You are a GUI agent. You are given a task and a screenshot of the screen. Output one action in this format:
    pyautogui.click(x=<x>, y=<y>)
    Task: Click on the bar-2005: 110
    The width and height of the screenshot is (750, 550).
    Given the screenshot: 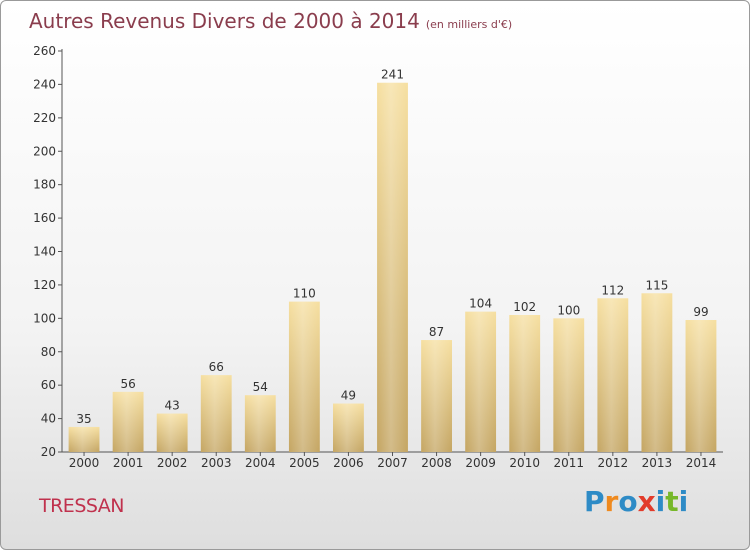 What is the action you would take?
    pyautogui.click(x=304, y=369)
    